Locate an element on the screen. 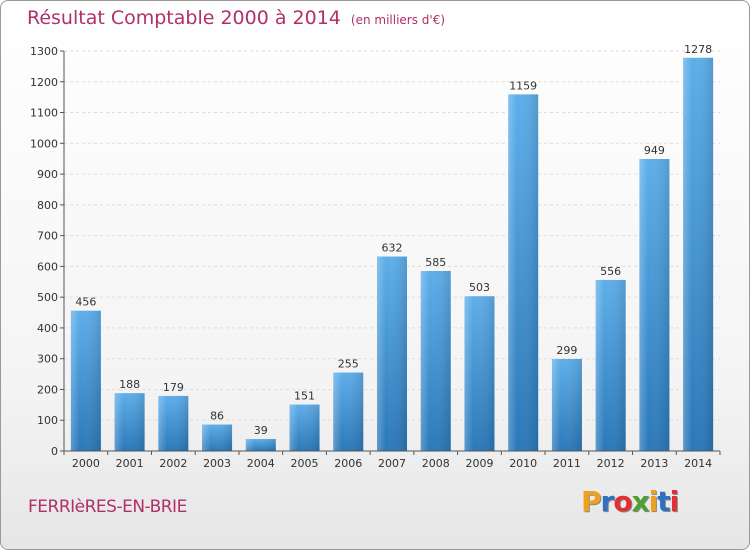 The image size is (750, 550). x-tick-label: 2001 is located at coordinates (130, 463).